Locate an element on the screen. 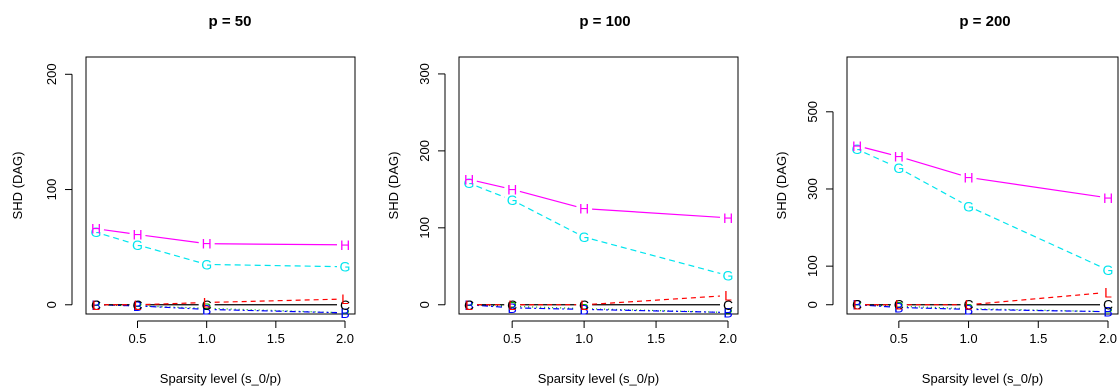 Image resolution: width=1120 pixels, height=392 pixels. panel-title: p = 100 is located at coordinates (604, 21).